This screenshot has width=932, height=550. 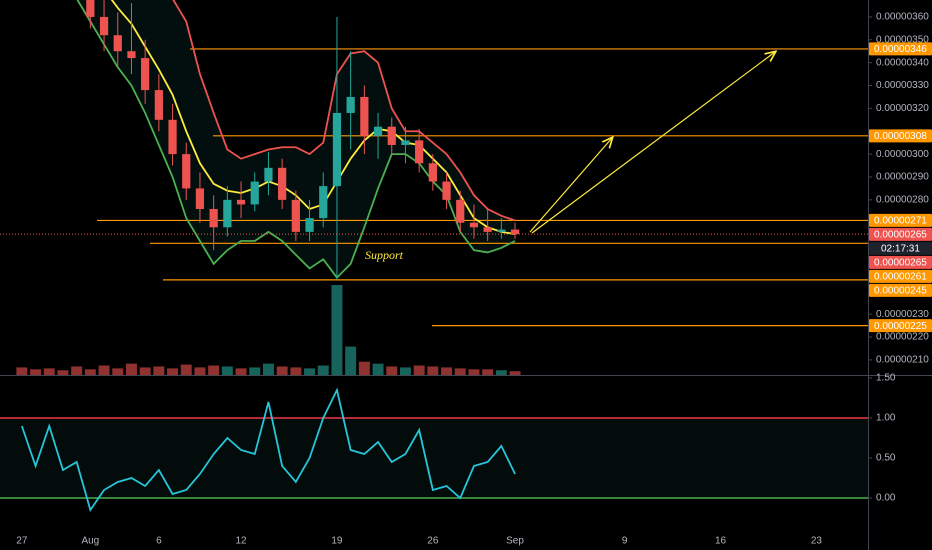 What do you see at coordinates (886, 498) in the screenshot?
I see `y-tick-label: 0.00` at bounding box center [886, 498].